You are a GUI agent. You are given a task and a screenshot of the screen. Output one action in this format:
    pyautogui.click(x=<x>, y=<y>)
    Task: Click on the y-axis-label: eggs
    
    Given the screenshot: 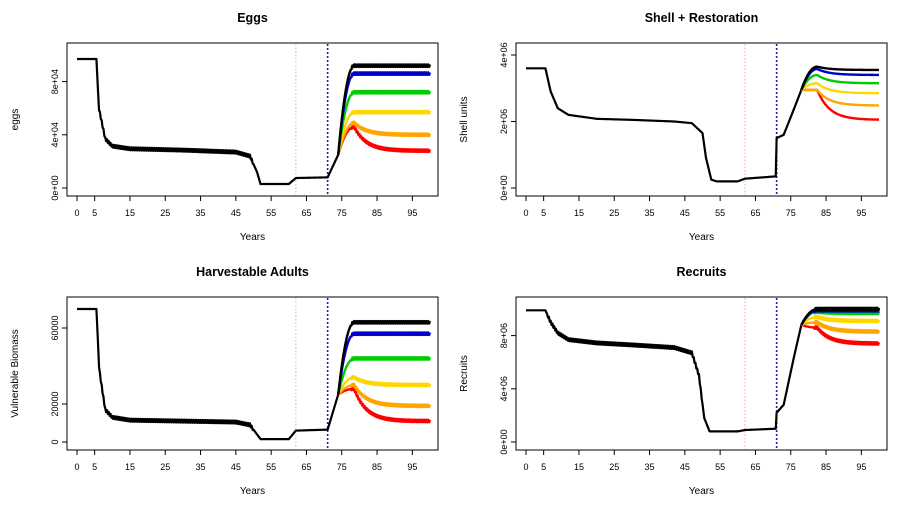 What is the action you would take?
    pyautogui.click(x=15, y=120)
    